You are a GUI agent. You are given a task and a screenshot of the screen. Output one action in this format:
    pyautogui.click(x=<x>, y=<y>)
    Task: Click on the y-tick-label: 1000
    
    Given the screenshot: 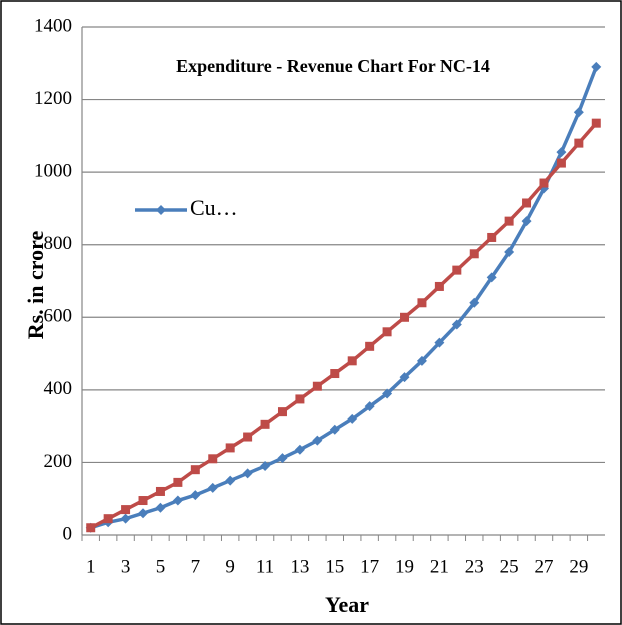 What is the action you would take?
    pyautogui.click(x=53, y=171)
    